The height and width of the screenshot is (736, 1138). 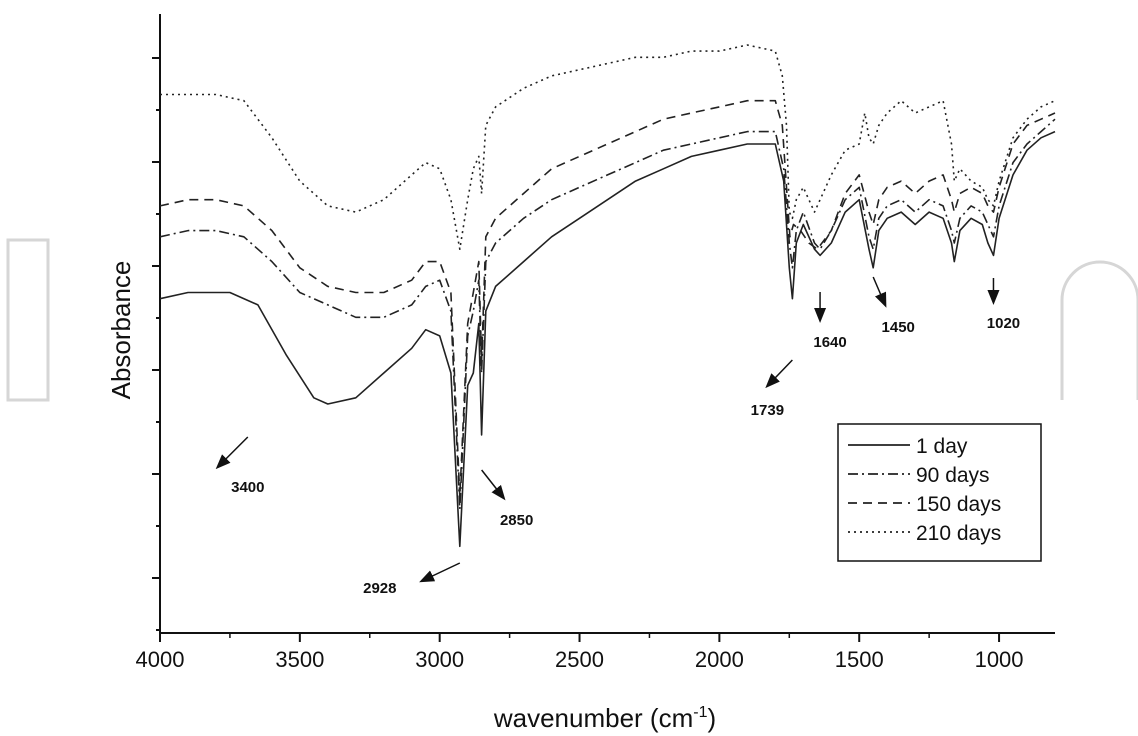 I want to click on legend: 1 day 90 days 150 days 210 days, so click(x=939, y=492).